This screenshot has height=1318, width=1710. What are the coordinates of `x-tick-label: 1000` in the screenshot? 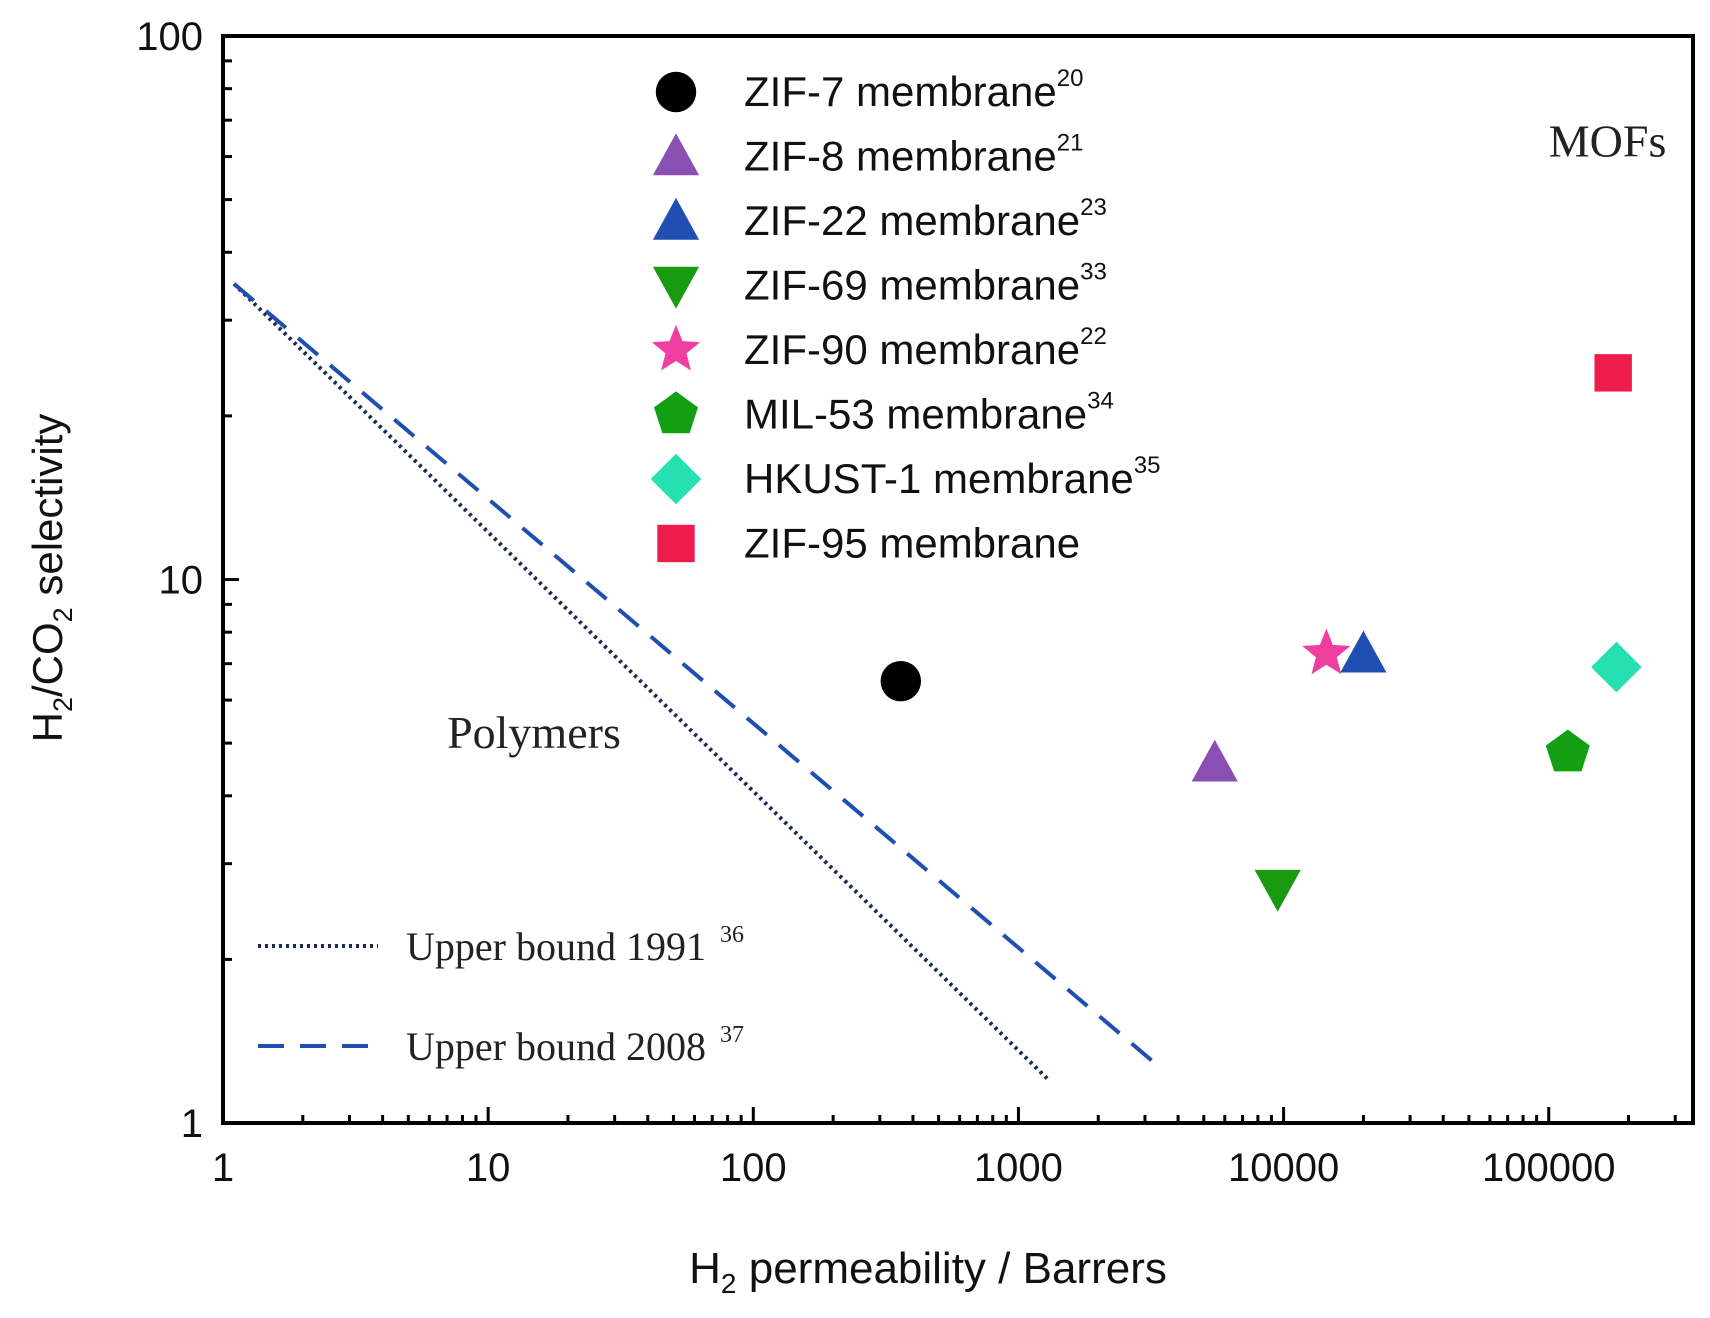 It's located at (1018, 1168).